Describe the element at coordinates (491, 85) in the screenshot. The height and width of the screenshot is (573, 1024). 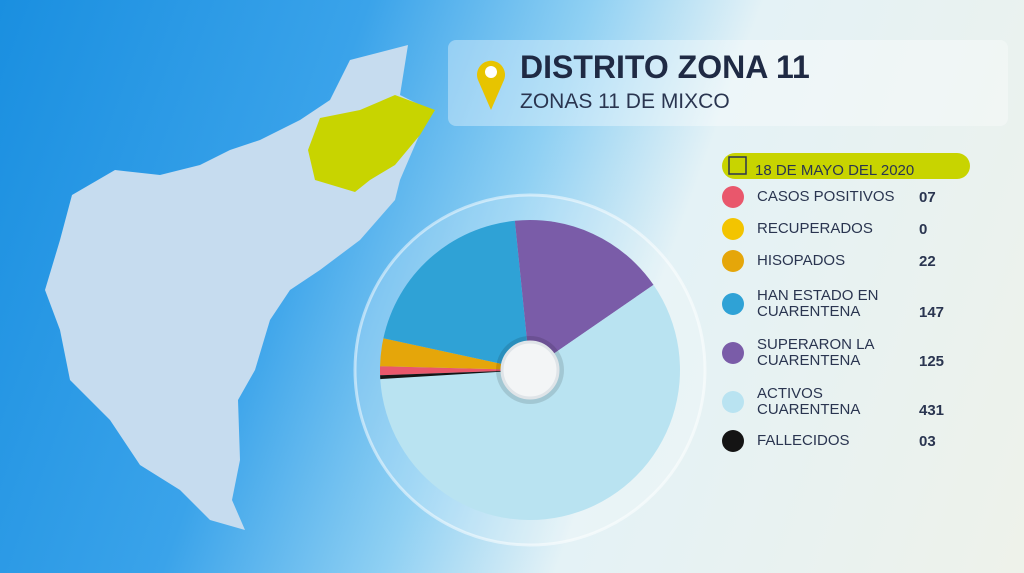
I see `pin-icon` at that location.